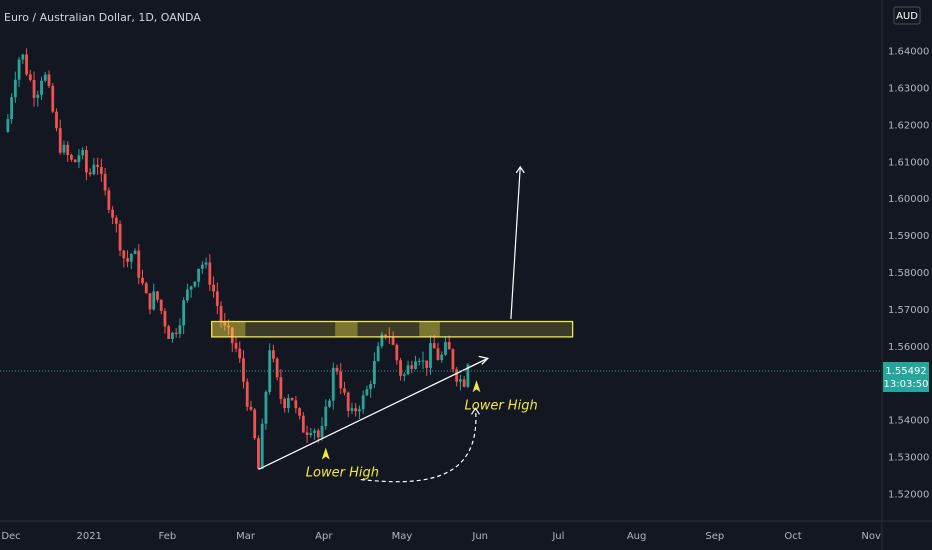 This screenshot has width=932, height=550. What do you see at coordinates (908, 236) in the screenshot?
I see `price-tick-label: 1.59000` at bounding box center [908, 236].